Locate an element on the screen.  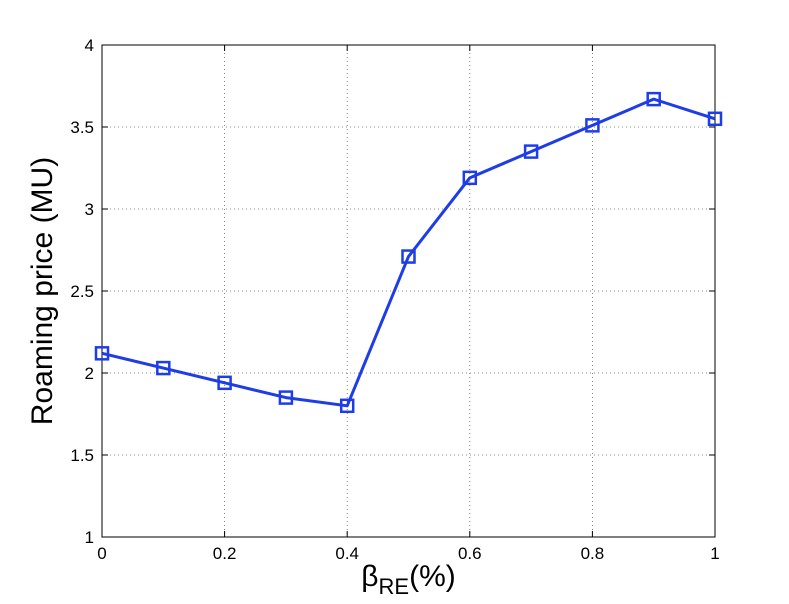
x-tick-label: 0.6 is located at coordinates (470, 553).